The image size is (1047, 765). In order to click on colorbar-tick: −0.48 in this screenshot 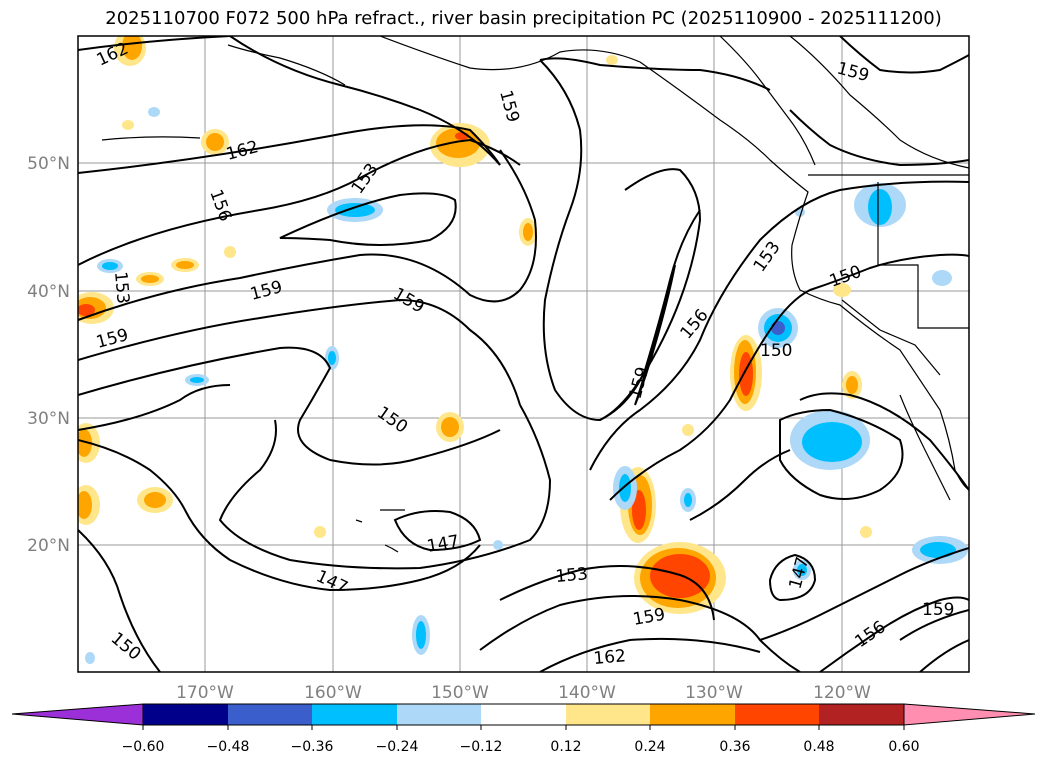, I will do `click(228, 747)`.